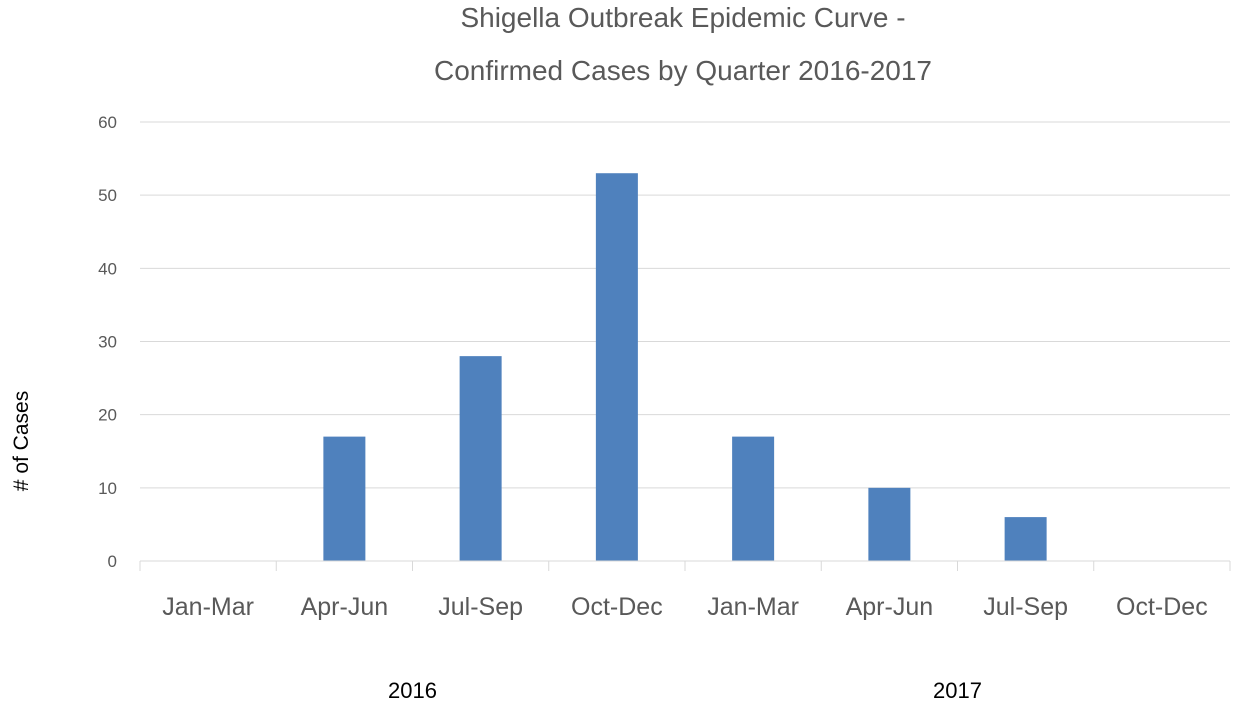 The image size is (1239, 706). Describe the element at coordinates (107, 195) in the screenshot. I see `y-tick-label: 50` at that location.